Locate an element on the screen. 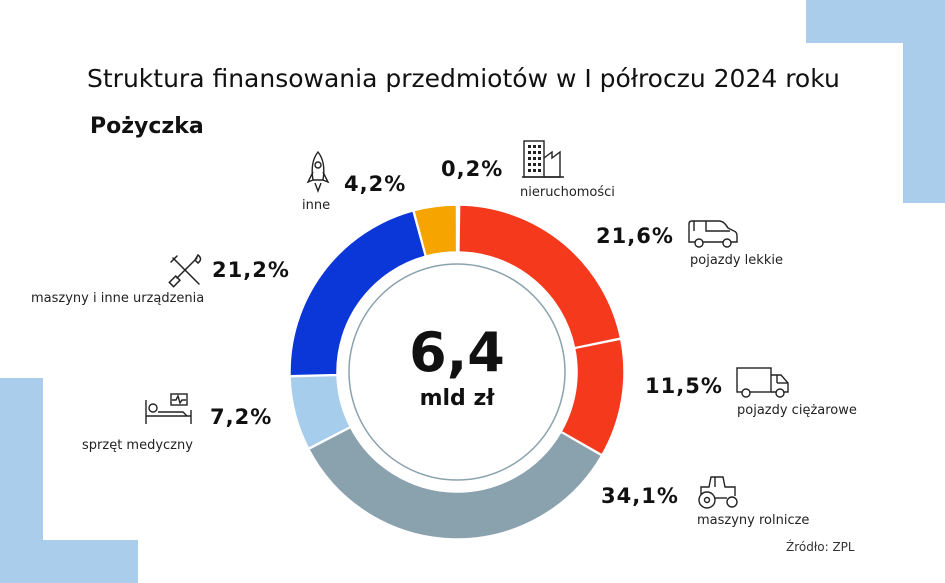  category-label-maszyny-rolnicze: maszyny rolnicze is located at coordinates (753, 520).